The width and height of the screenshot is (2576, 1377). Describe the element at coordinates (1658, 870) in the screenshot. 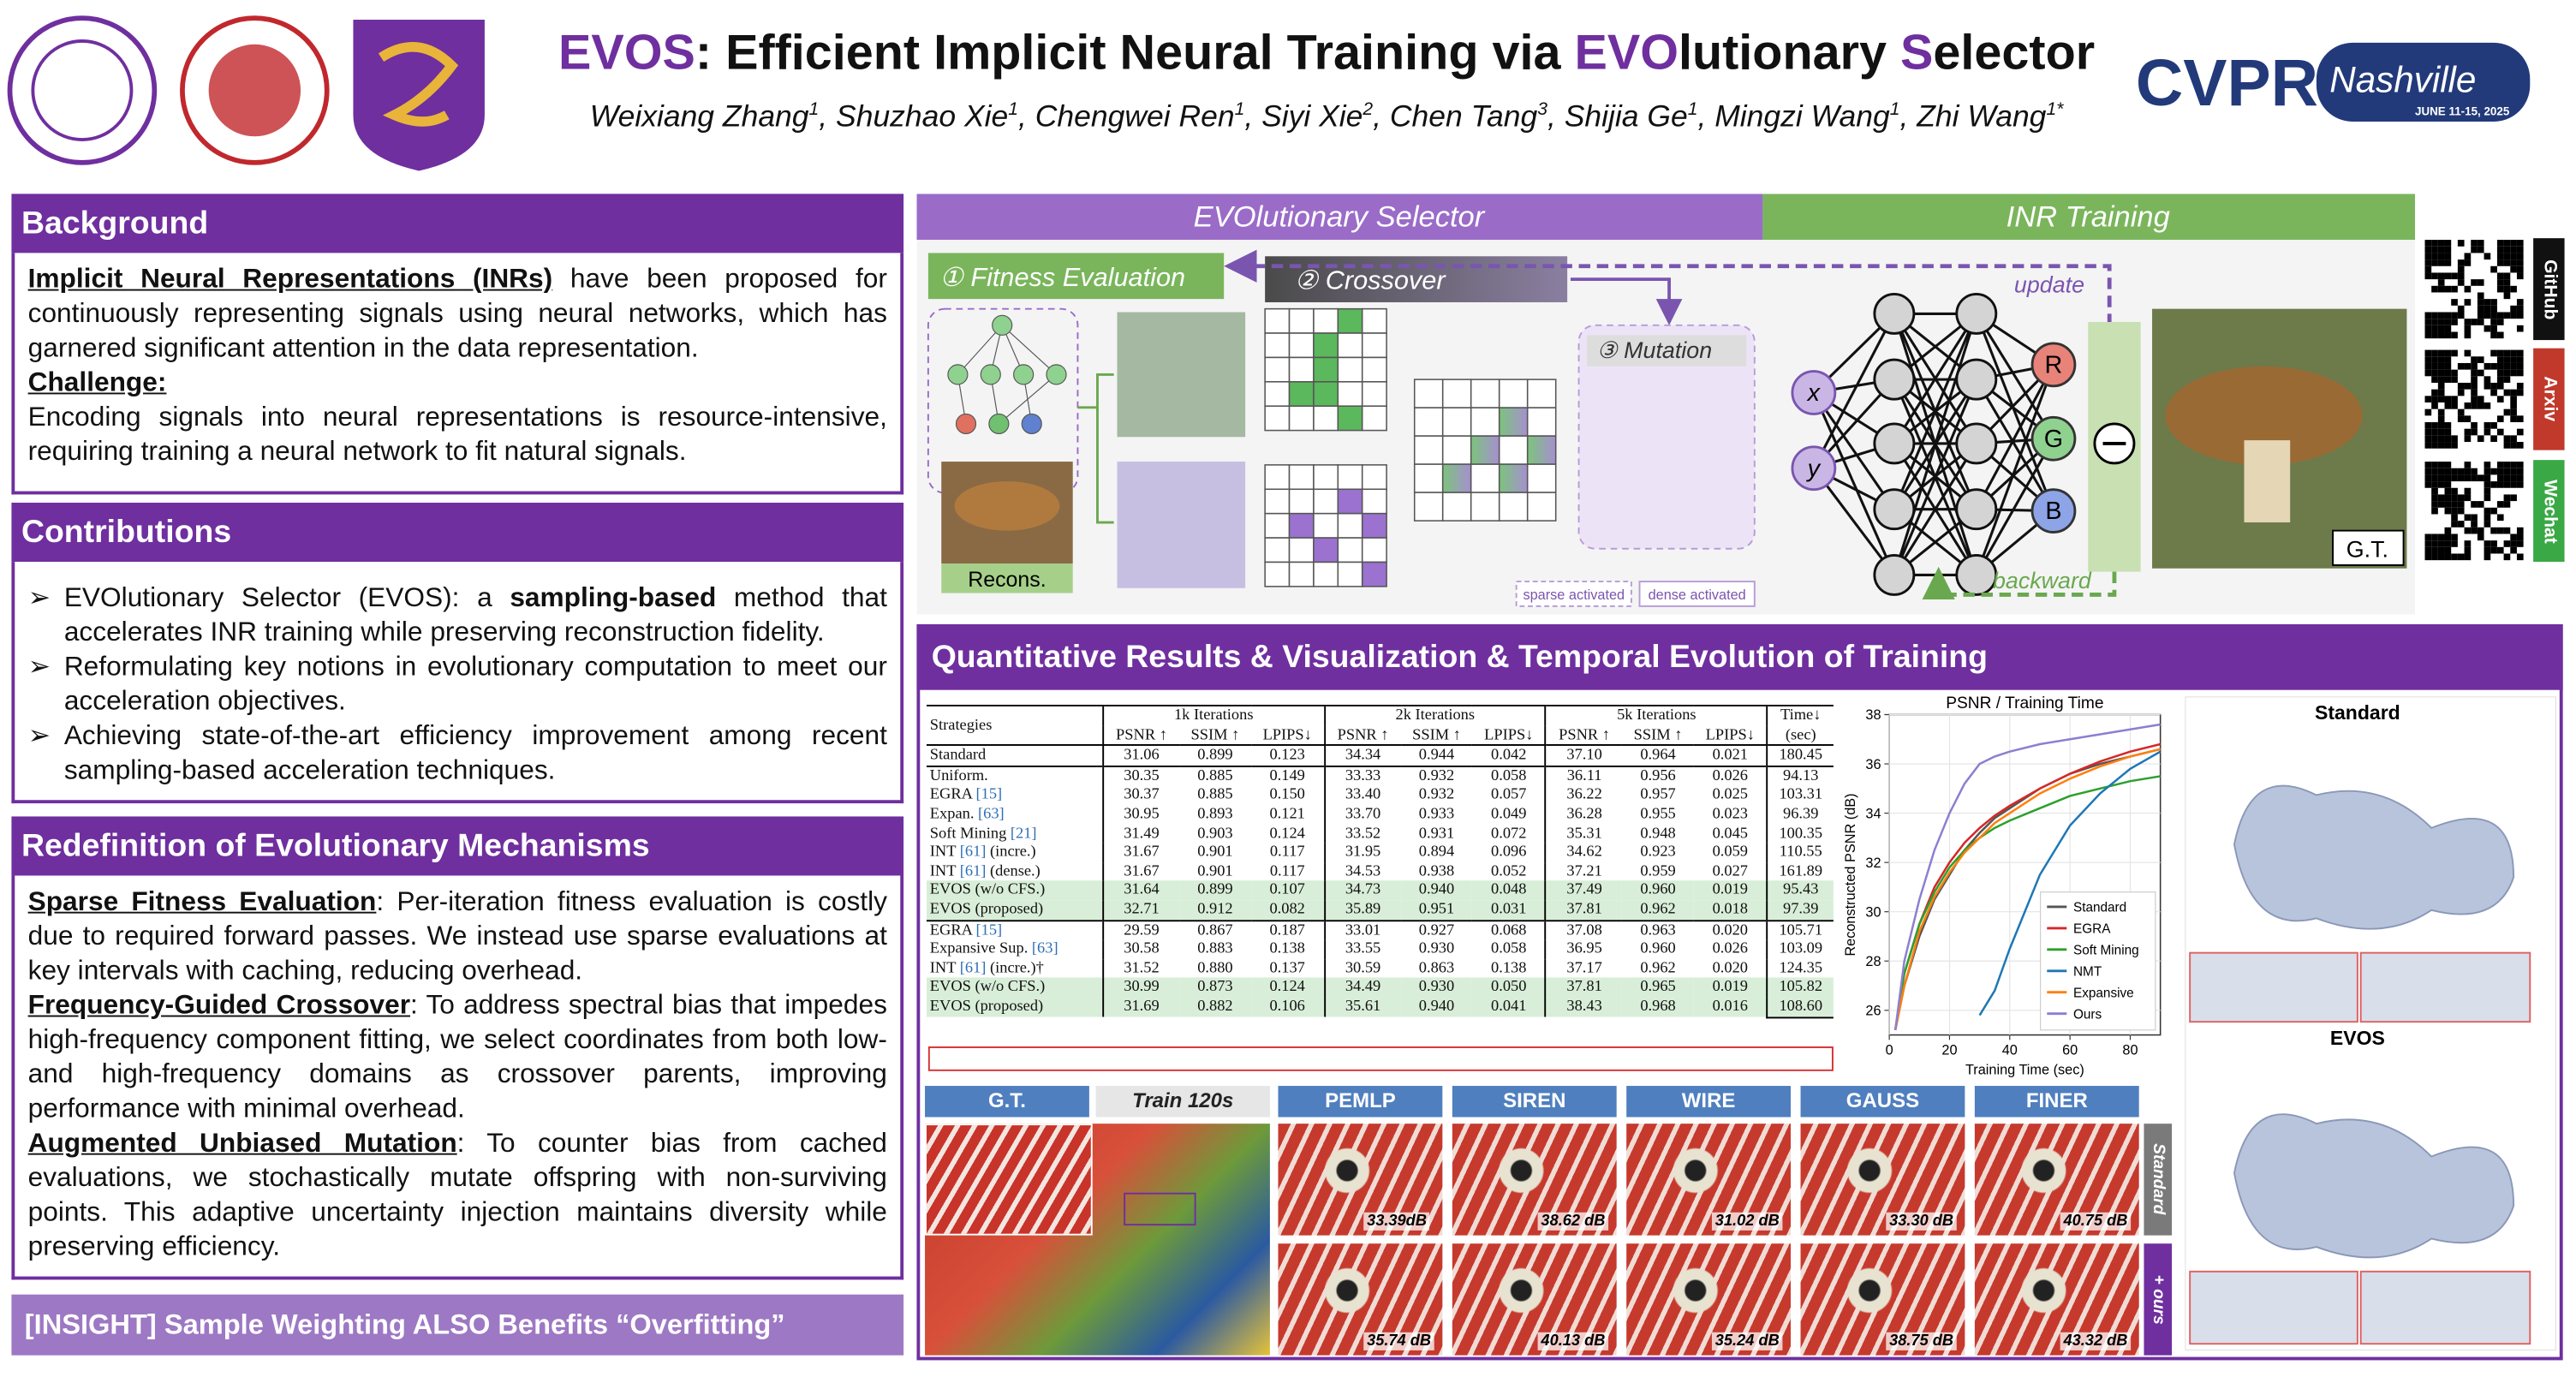

I see `value-cell: 0.959` at that location.